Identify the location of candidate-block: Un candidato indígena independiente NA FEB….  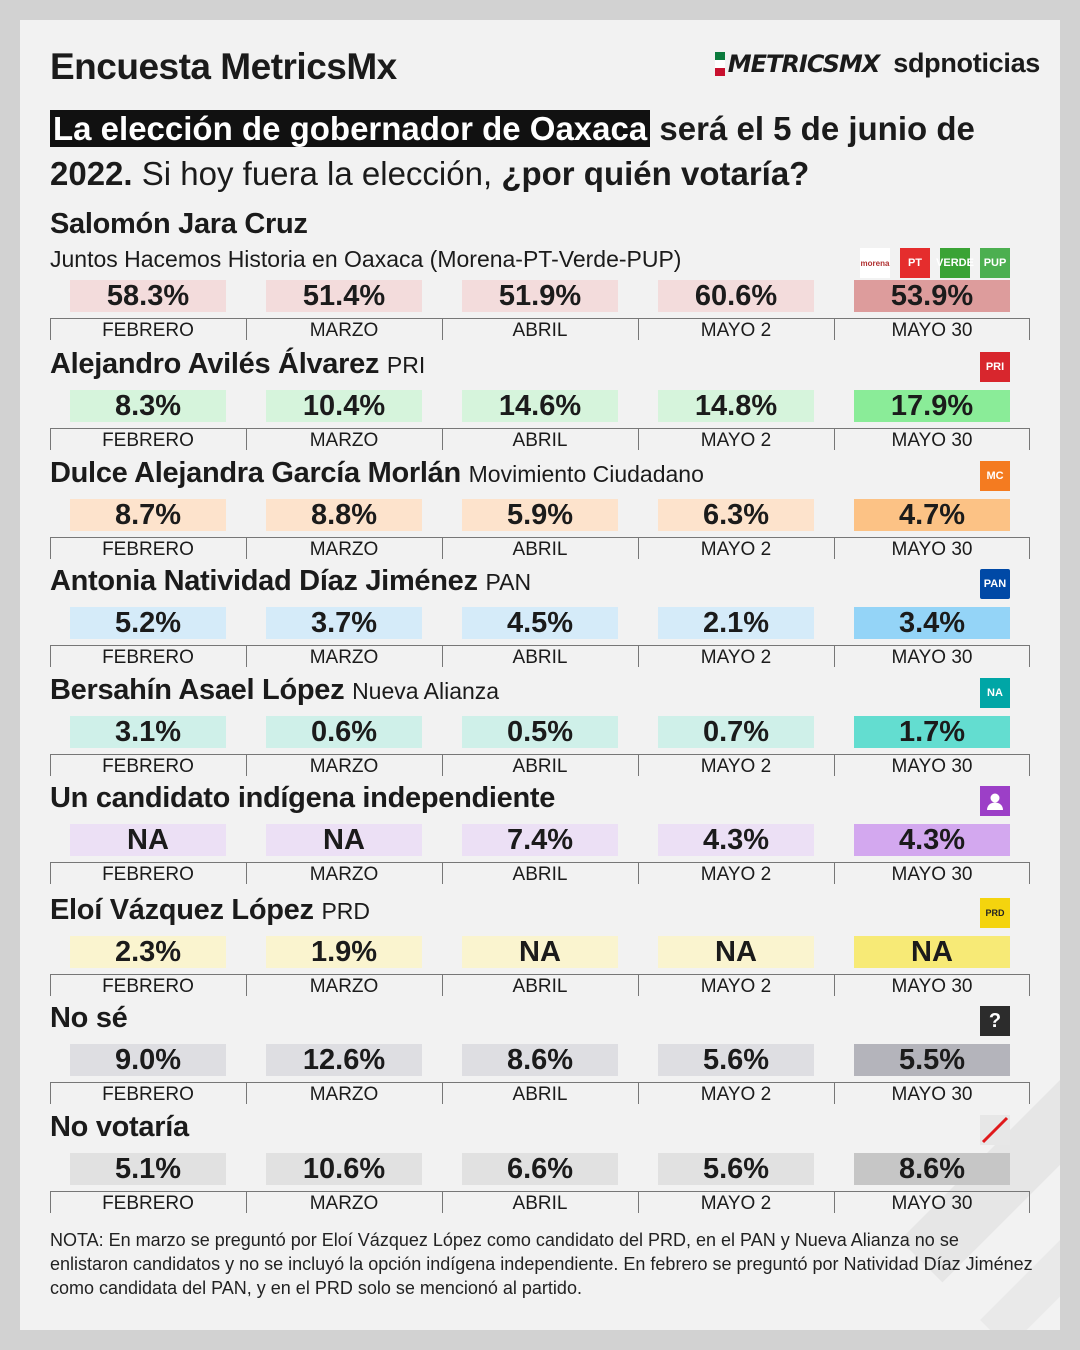
(540, 836).